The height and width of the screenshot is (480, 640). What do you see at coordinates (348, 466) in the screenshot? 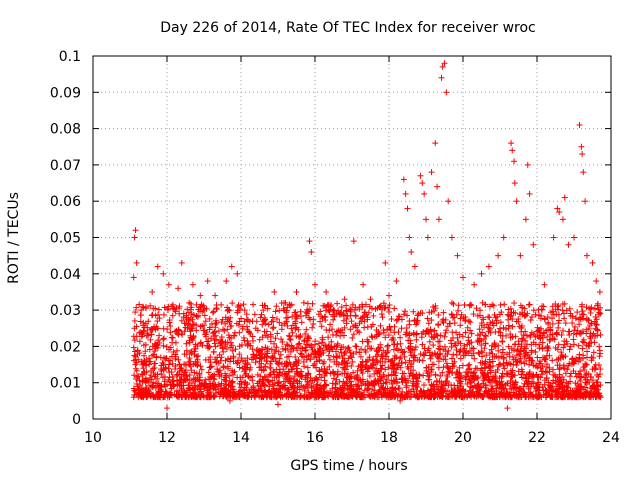
I see `x-axis-label: GPS time / hours` at bounding box center [348, 466].